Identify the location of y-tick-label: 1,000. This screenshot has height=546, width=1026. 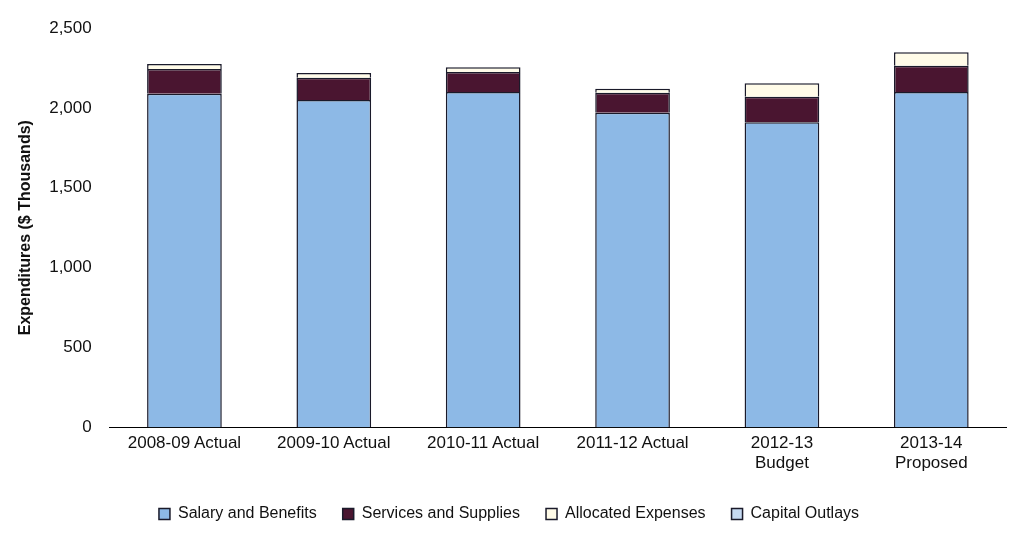
(70, 267).